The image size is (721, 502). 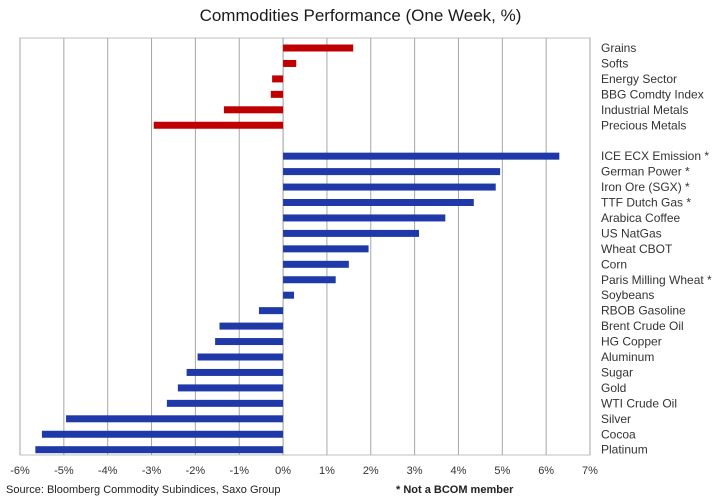 I want to click on category-label: Platinum, so click(x=624, y=450).